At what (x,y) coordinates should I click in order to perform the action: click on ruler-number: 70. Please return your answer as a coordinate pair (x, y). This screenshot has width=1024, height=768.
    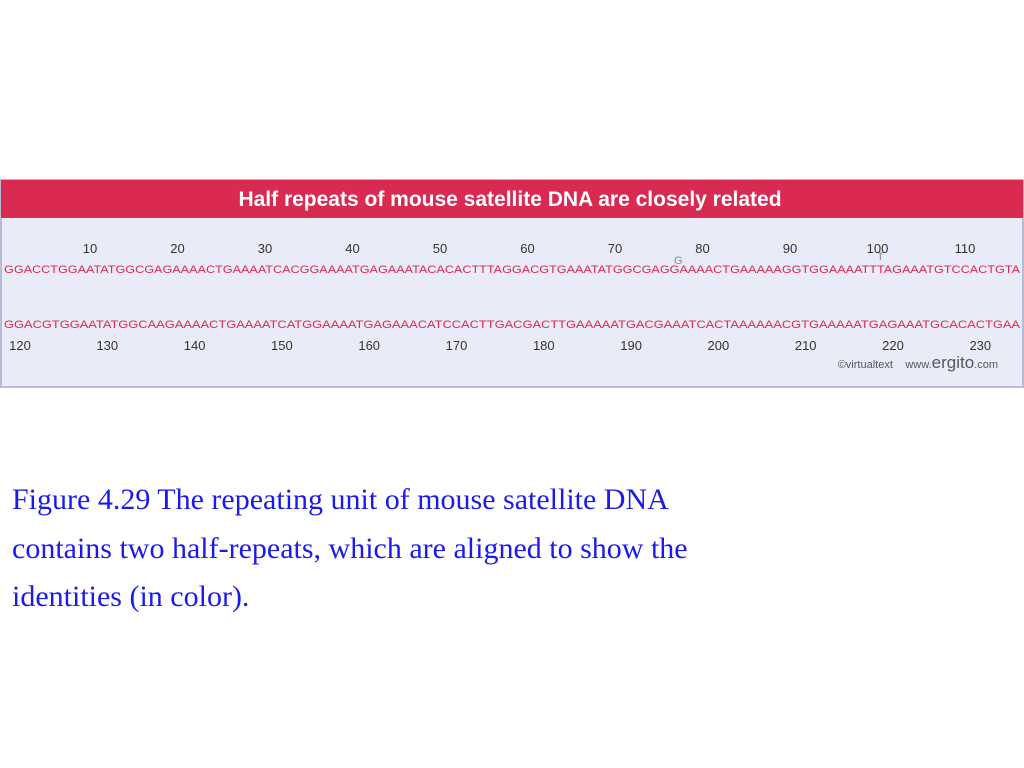
    Looking at the image, I should click on (615, 248).